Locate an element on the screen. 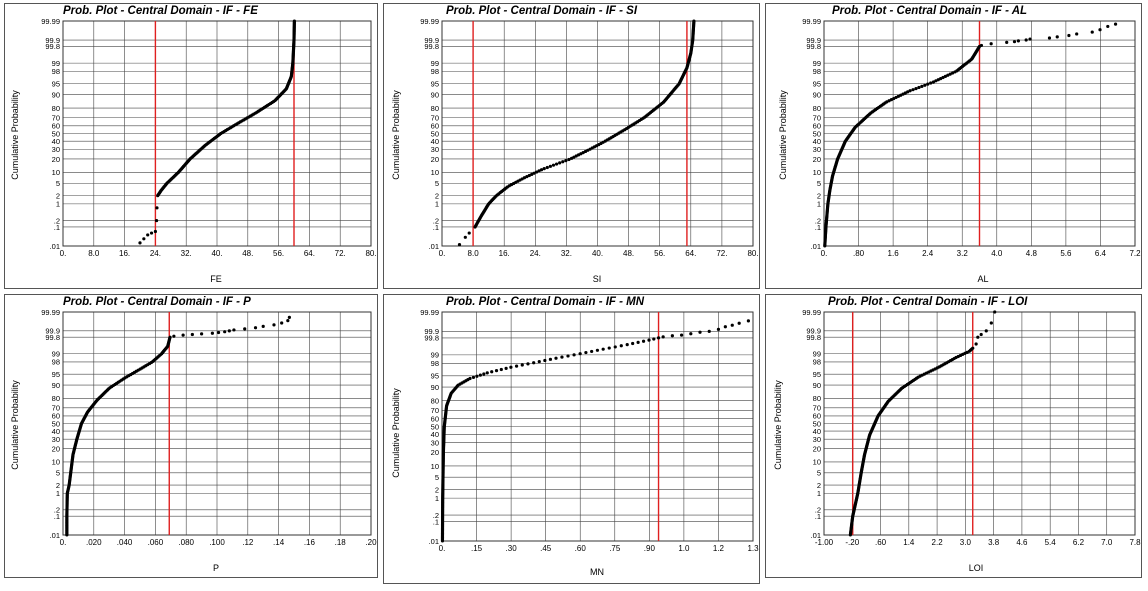 This screenshot has height=591, width=1148. x-tick-label: 3.2 is located at coordinates (963, 253).